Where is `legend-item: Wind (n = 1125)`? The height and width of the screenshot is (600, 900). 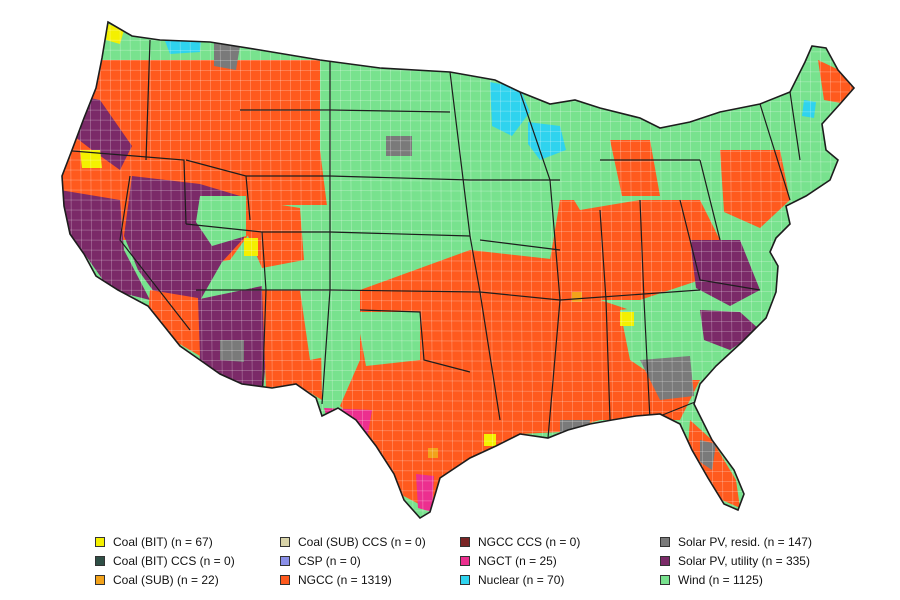
legend-item: Wind (n = 1125) is located at coordinates (711, 580).